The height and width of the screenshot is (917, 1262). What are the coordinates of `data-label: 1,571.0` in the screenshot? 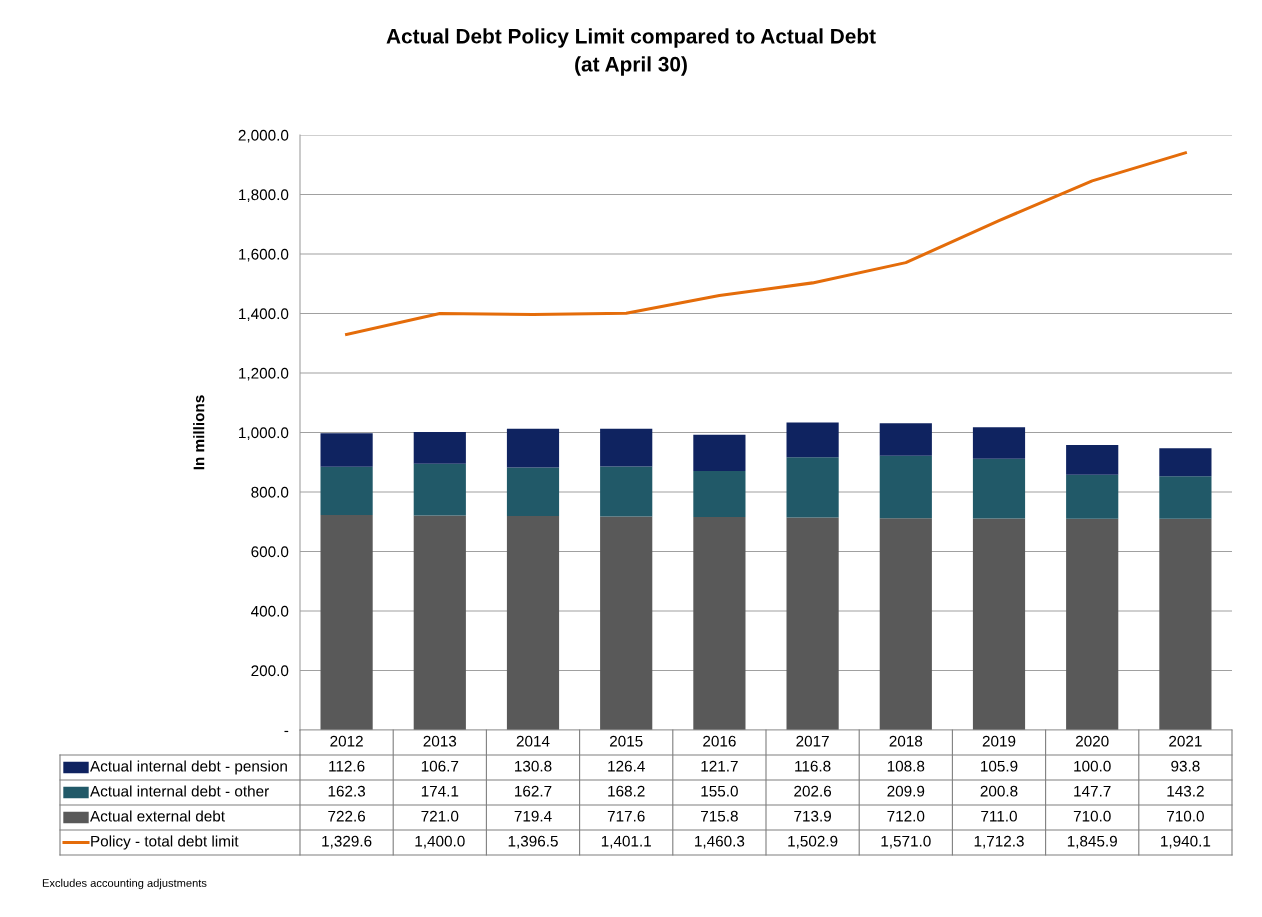 It's located at (906, 842).